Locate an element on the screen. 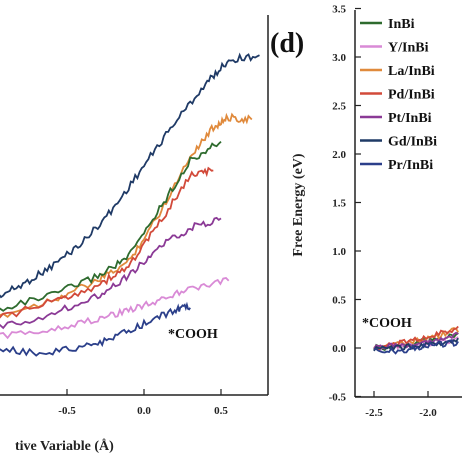  legend-label: Pt/InBi is located at coordinates (410, 118).